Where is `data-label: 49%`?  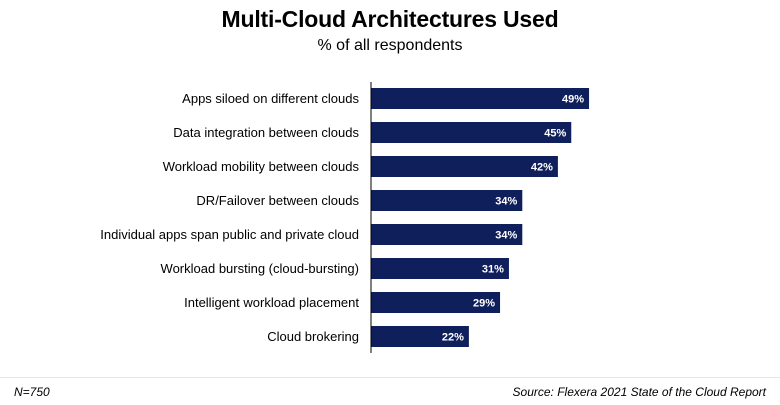 data-label: 49% is located at coordinates (573, 100).